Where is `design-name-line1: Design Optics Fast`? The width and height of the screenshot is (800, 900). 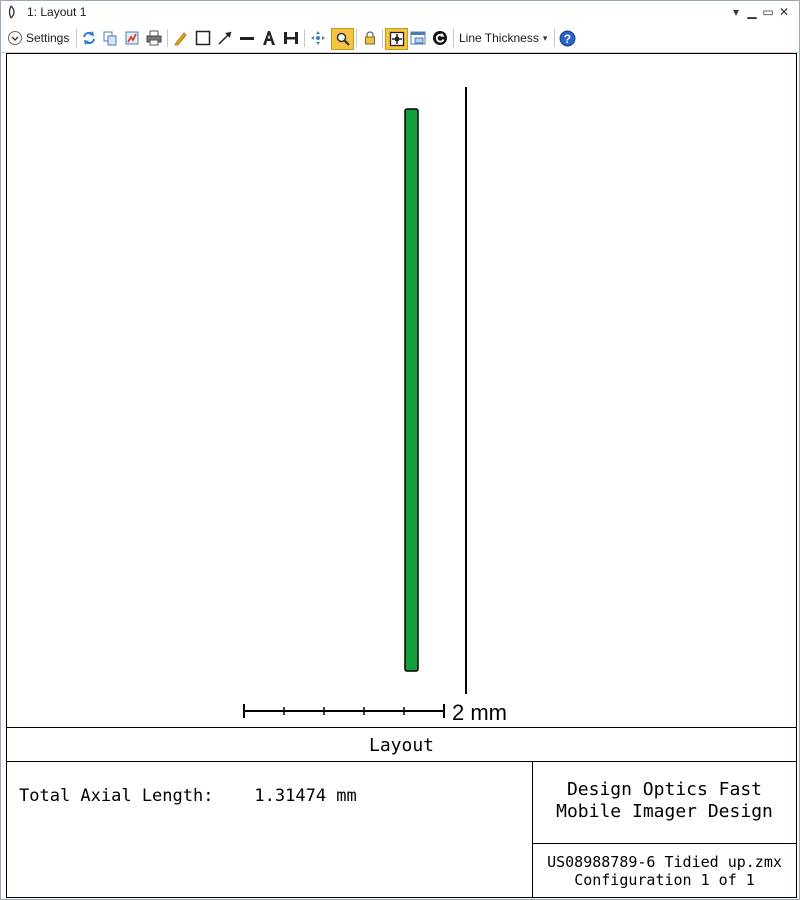
design-name-line1: Design Optics Fast is located at coordinates (664, 789).